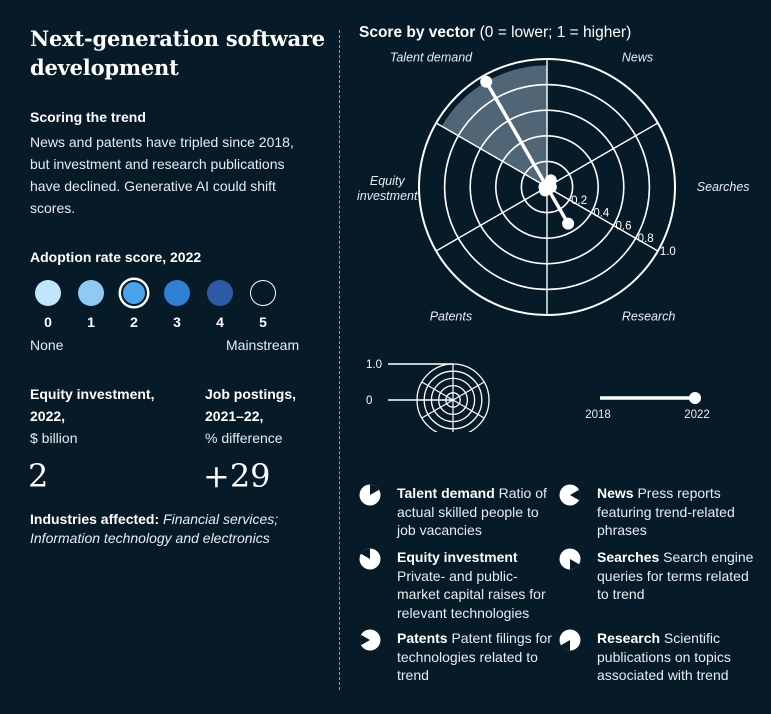 The height and width of the screenshot is (714, 771). Describe the element at coordinates (220, 322) in the screenshot. I see `adoption-level-label: 4` at that location.